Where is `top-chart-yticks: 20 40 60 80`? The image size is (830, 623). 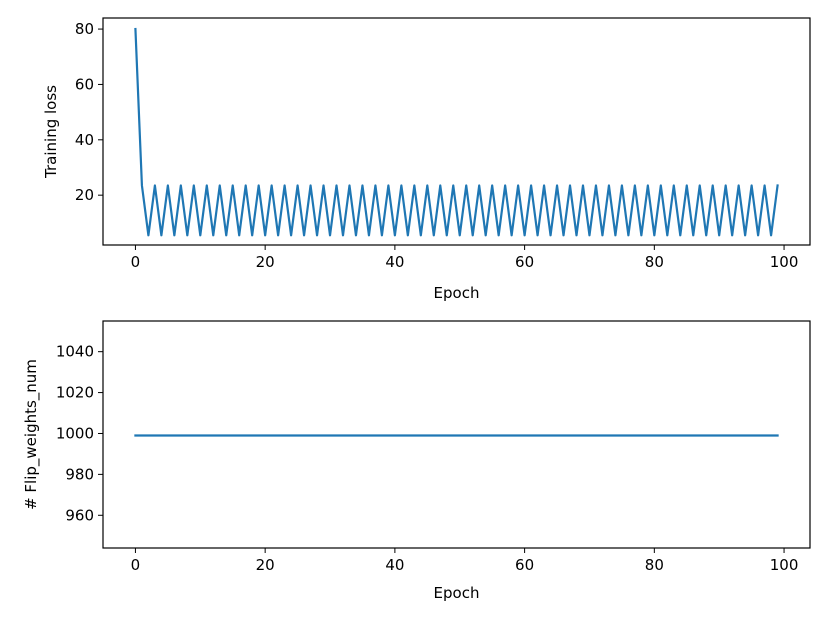
top-chart-yticks: 20 40 60 80 is located at coordinates (89, 112).